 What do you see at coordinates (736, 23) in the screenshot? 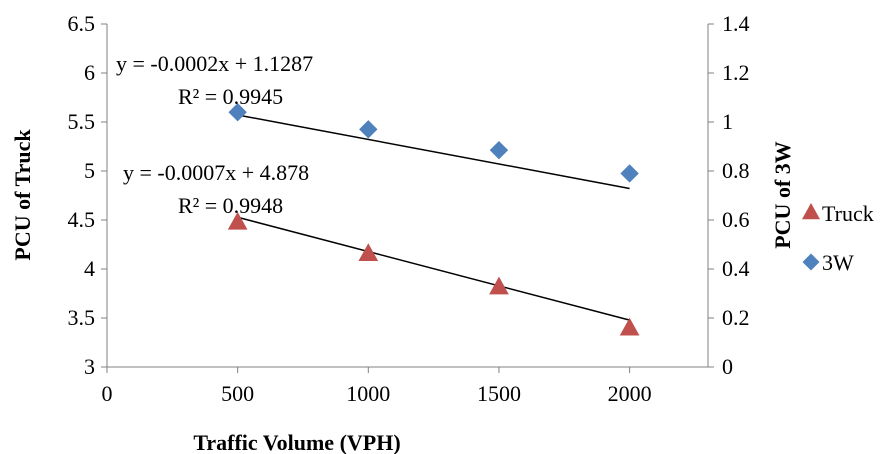
I see `y2-tick-label: 1.4` at bounding box center [736, 23].